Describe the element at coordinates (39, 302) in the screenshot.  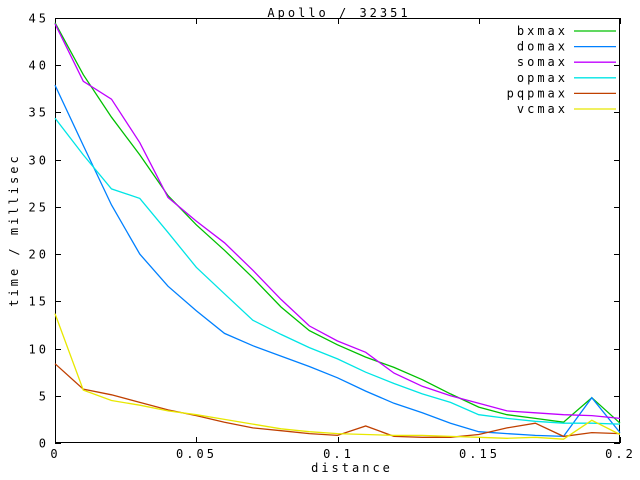
I see `y-tick-label: 15` at that location.